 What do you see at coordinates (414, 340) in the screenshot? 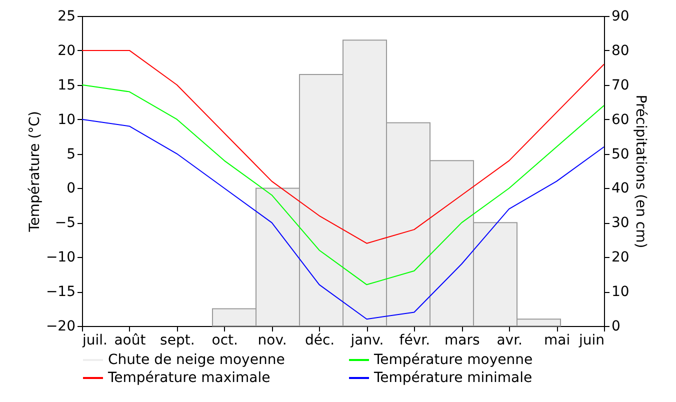
I see `x-tick-label: févr.` at bounding box center [414, 340].